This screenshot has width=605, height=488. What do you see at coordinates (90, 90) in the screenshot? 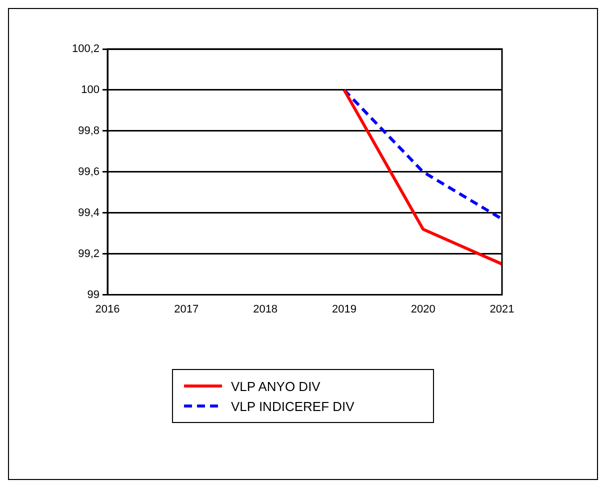
I see `y-tick-label: 100` at bounding box center [90, 90].